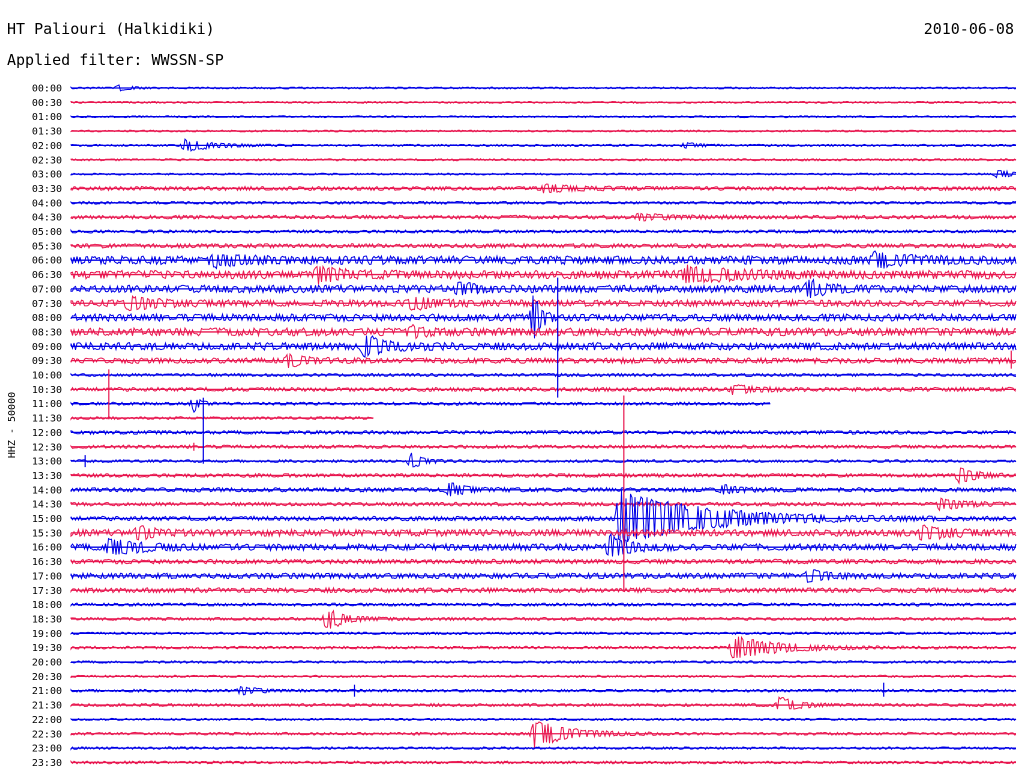  What do you see at coordinates (47, 103) in the screenshot?
I see `time-tick-label: 00:30` at bounding box center [47, 103].